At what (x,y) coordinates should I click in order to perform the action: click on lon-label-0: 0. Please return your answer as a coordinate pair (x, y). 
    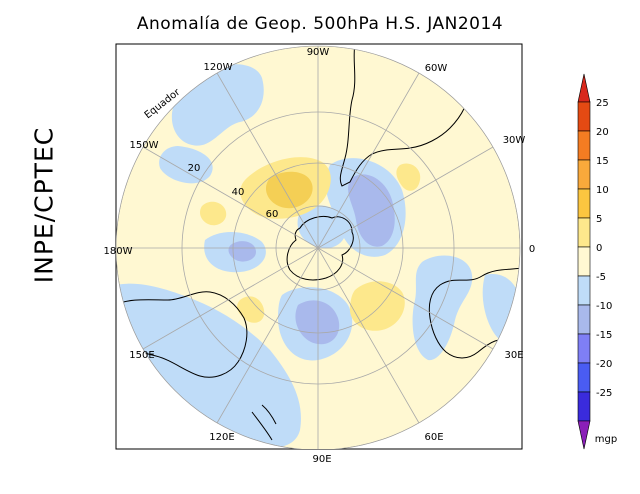
    Looking at the image, I should click on (532, 249).